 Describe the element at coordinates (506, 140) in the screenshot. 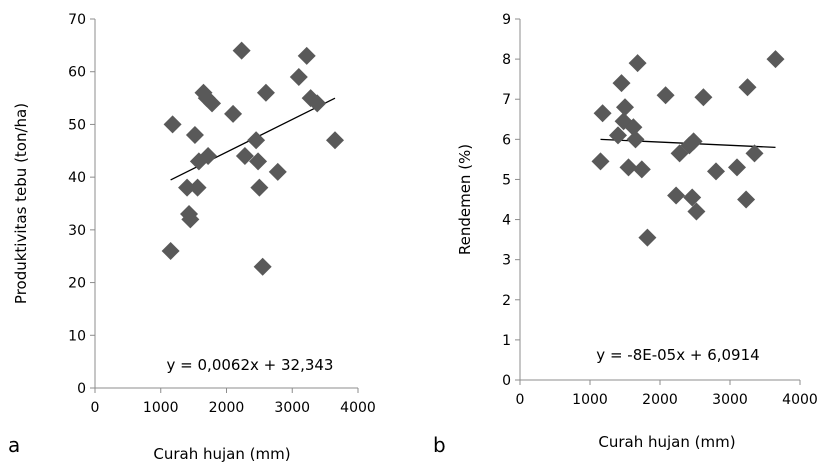

I see `y-tick-label: 6` at that location.